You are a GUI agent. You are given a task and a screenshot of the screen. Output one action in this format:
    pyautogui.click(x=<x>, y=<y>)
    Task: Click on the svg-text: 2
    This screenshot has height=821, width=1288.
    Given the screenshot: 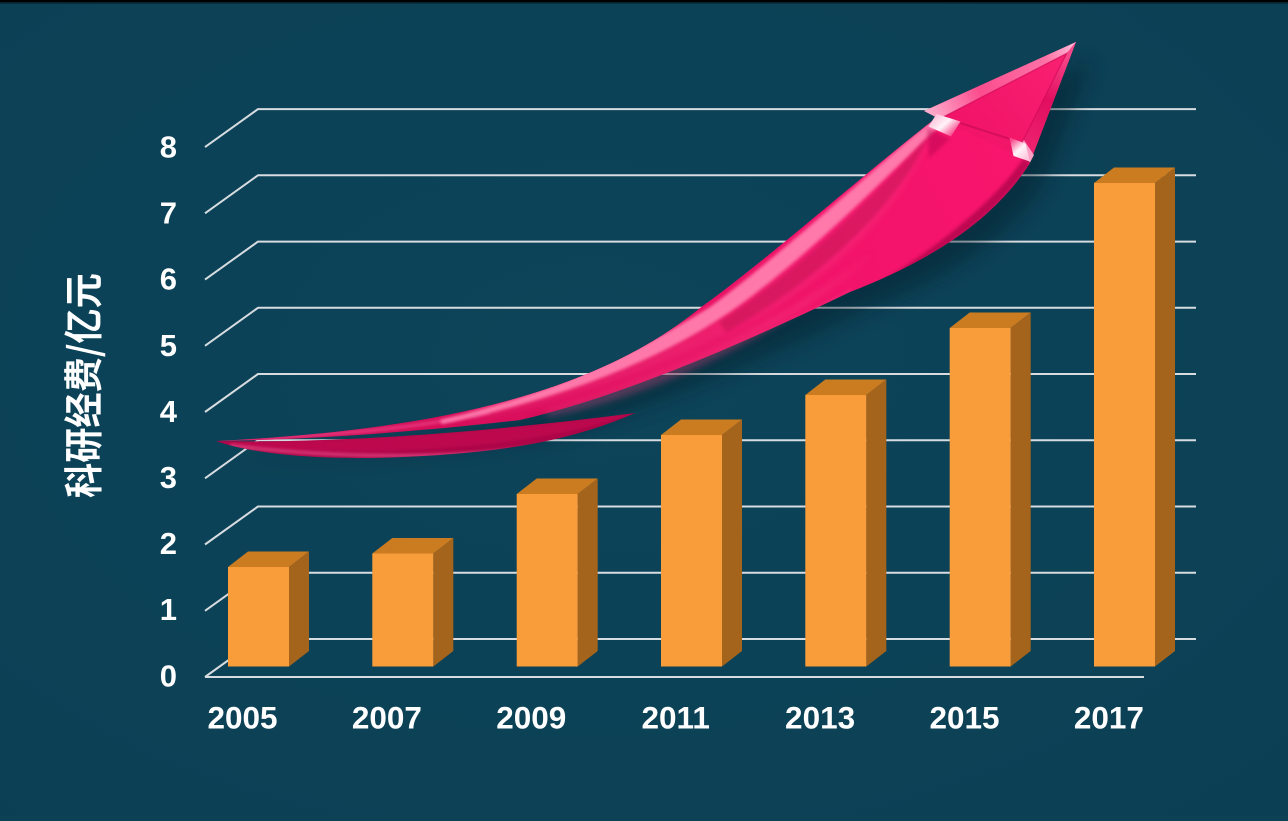 What is the action you would take?
    pyautogui.click(x=168, y=543)
    